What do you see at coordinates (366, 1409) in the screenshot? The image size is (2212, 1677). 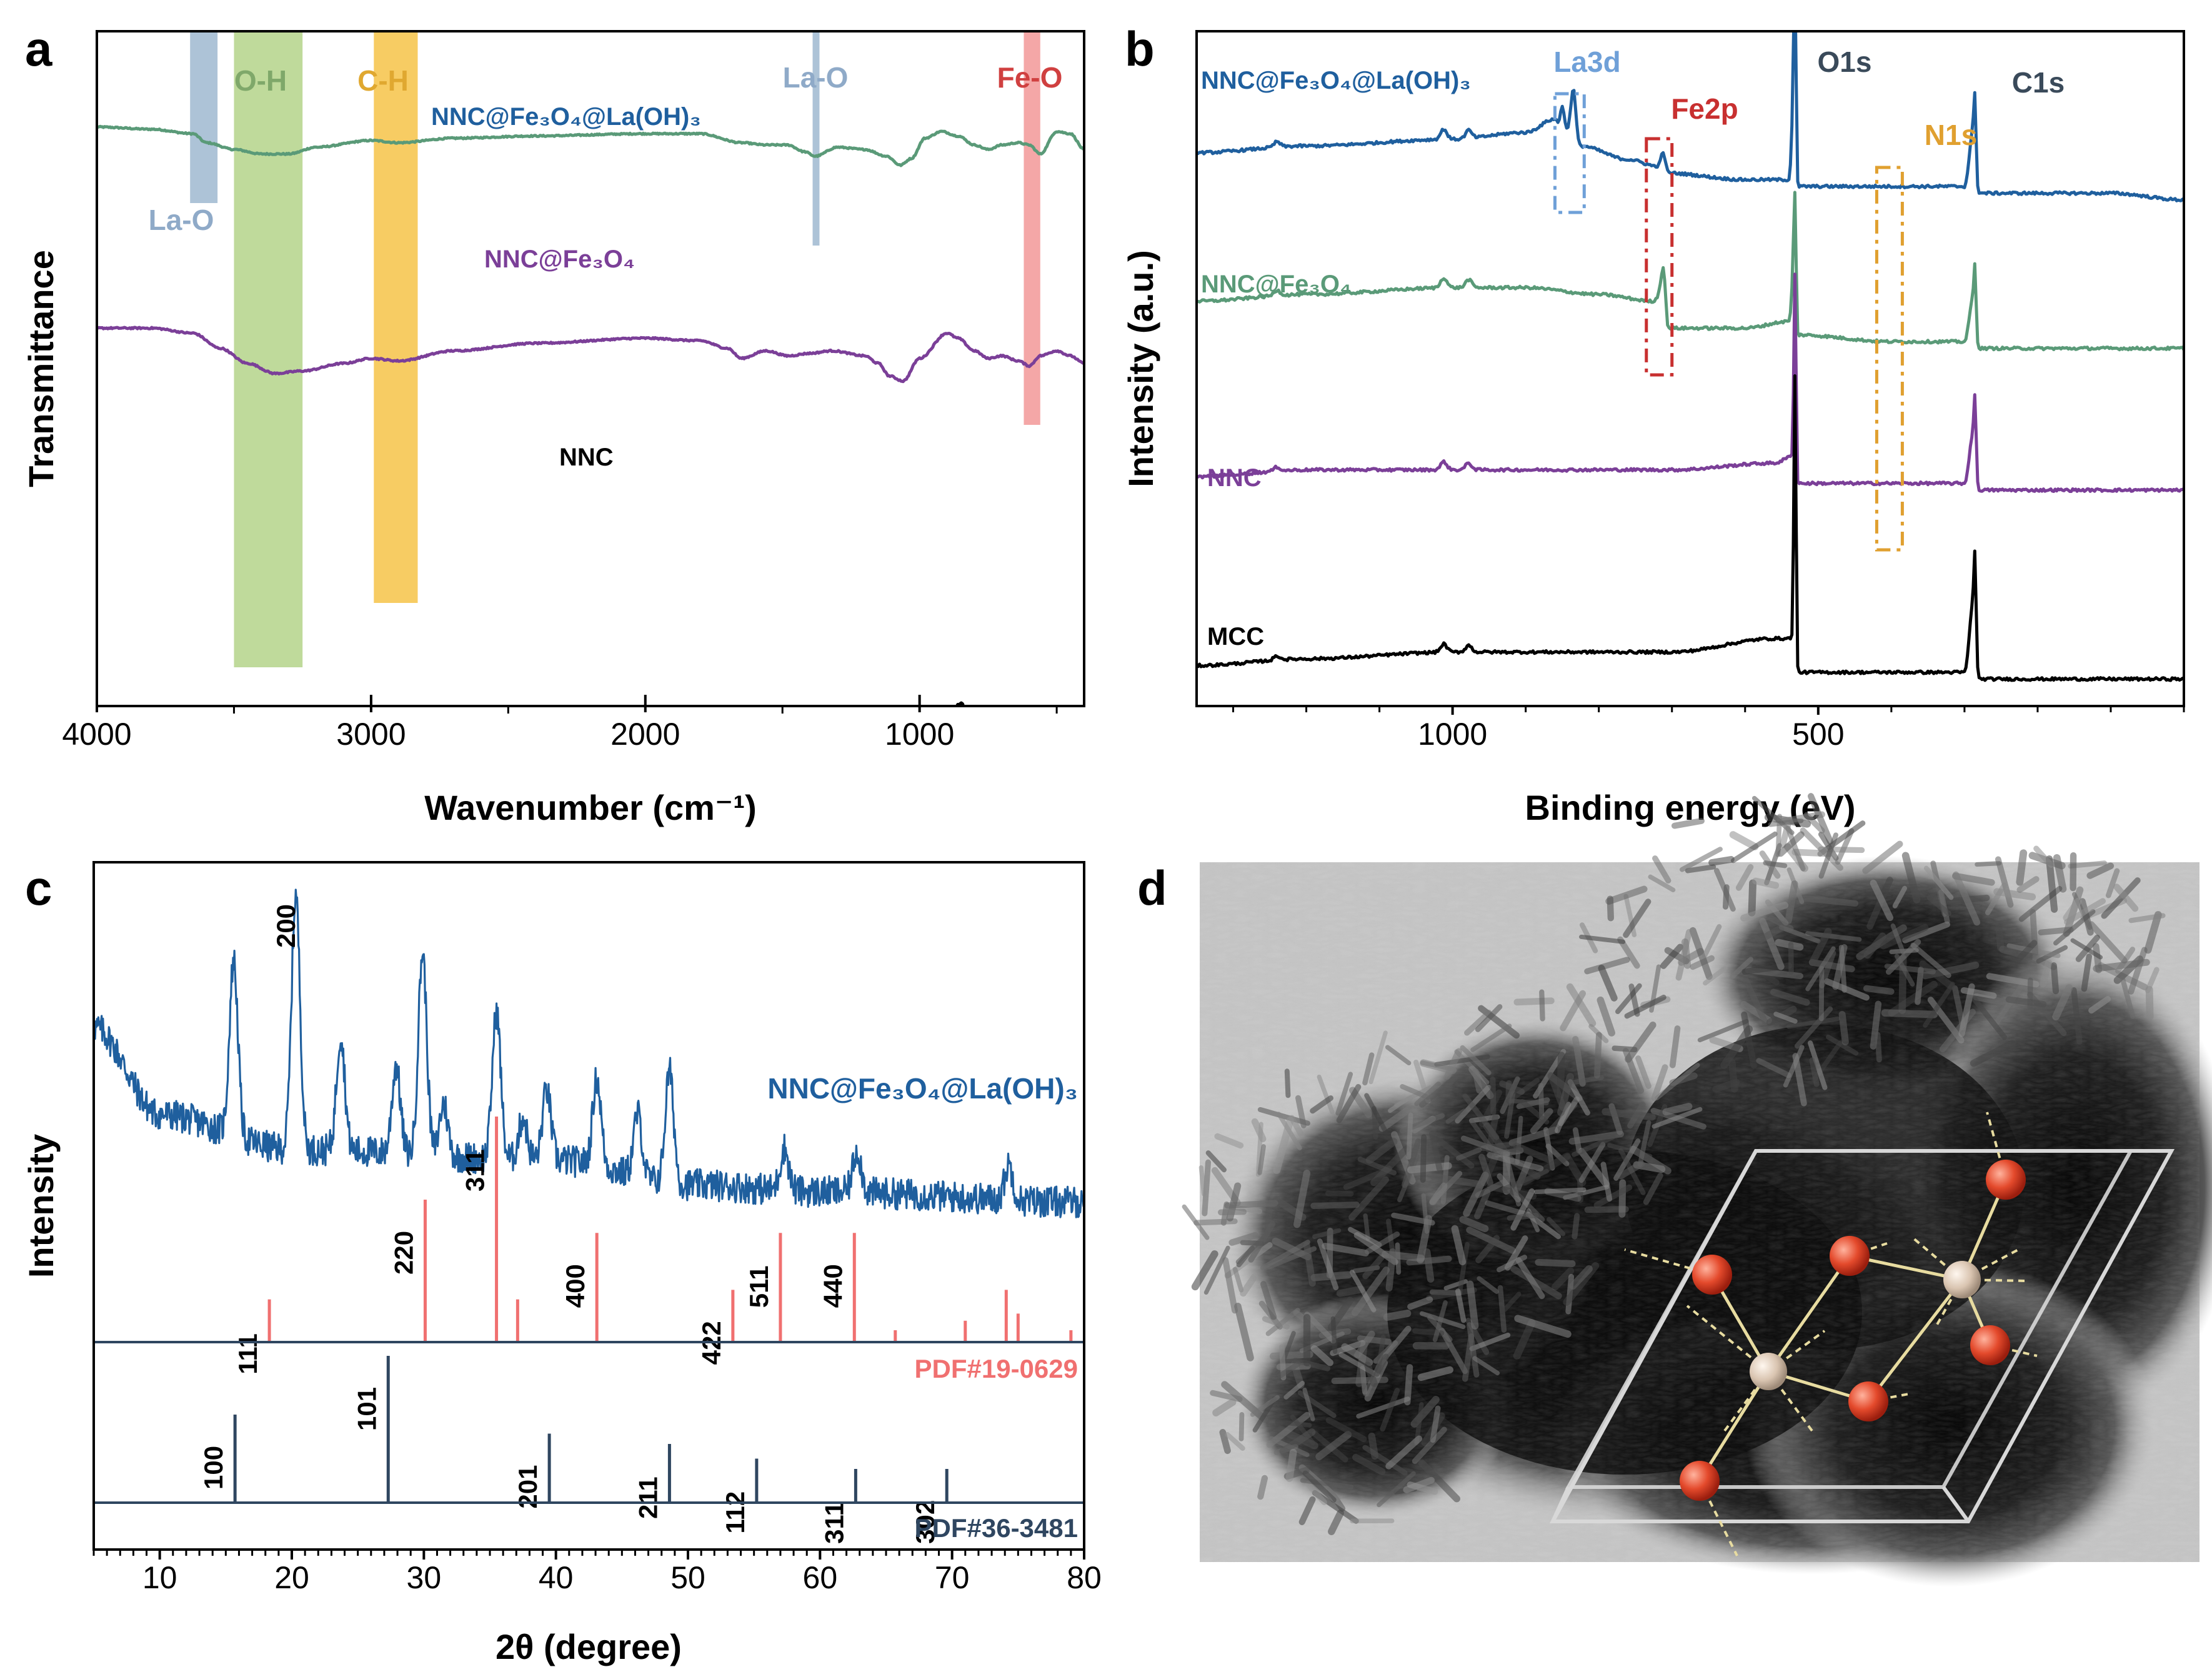 I see `miller-index-label: 101` at bounding box center [366, 1409].